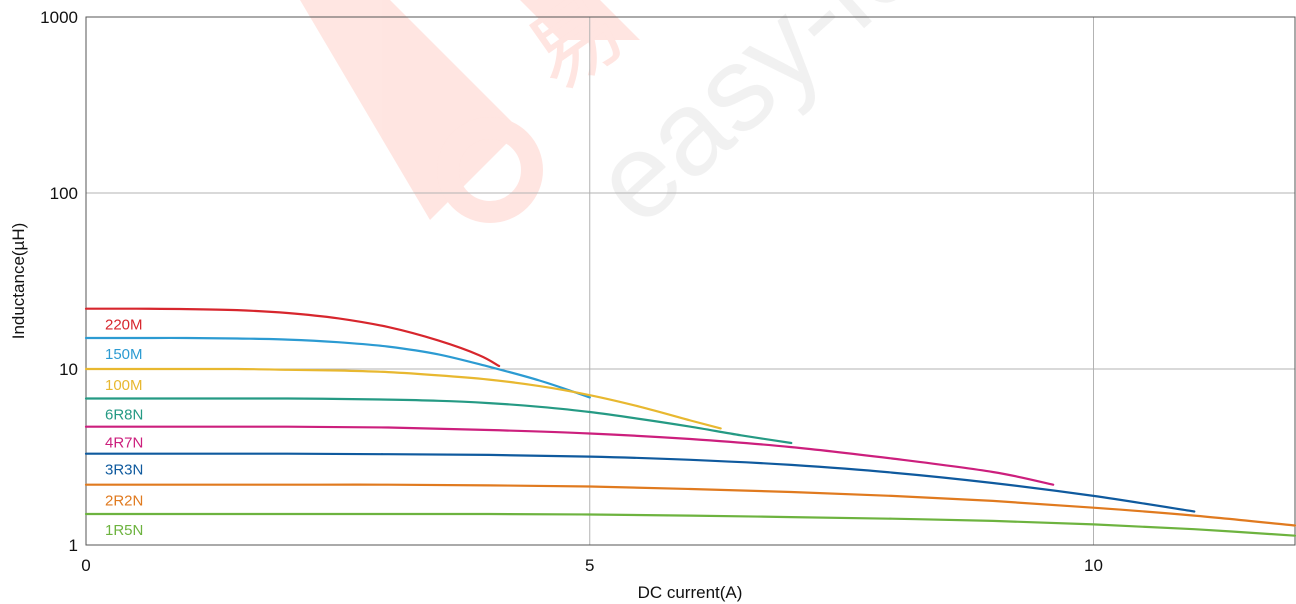 The height and width of the screenshot is (604, 1296). Describe the element at coordinates (575, 55) in the screenshot. I see `watermark-chinese: 易` at that location.